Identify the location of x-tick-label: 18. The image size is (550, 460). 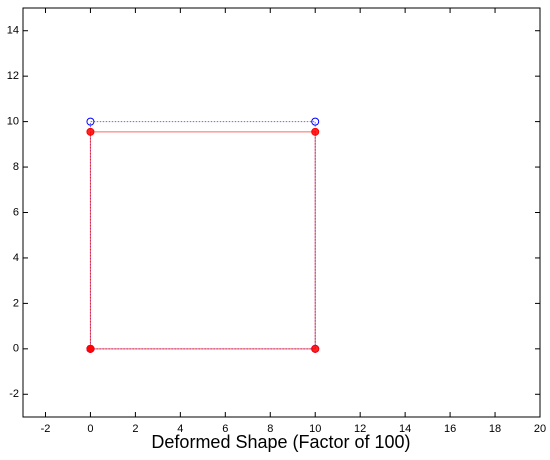
(495, 429).